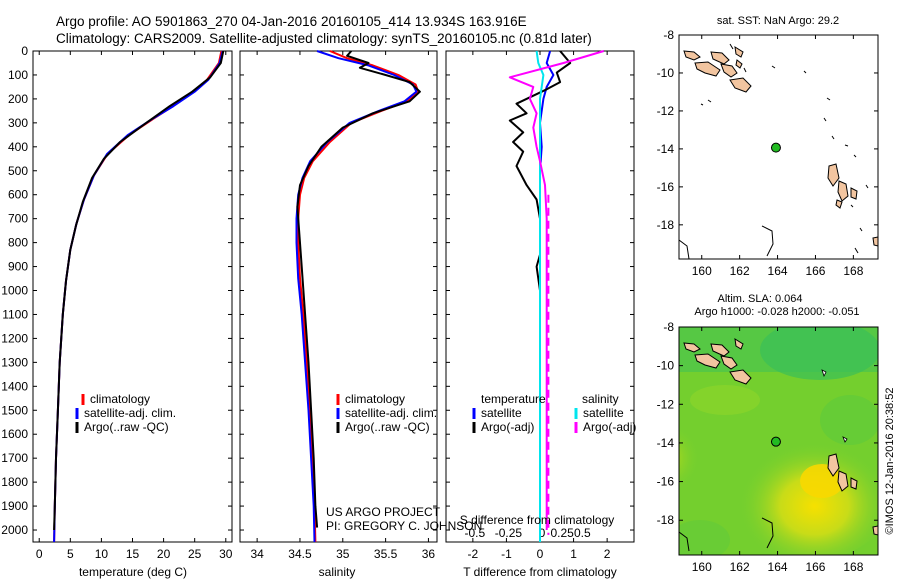  Describe the element at coordinates (404, 526) in the screenshot. I see `project-note-line2: PI: GREGORY C. JOHNSON` at that location.